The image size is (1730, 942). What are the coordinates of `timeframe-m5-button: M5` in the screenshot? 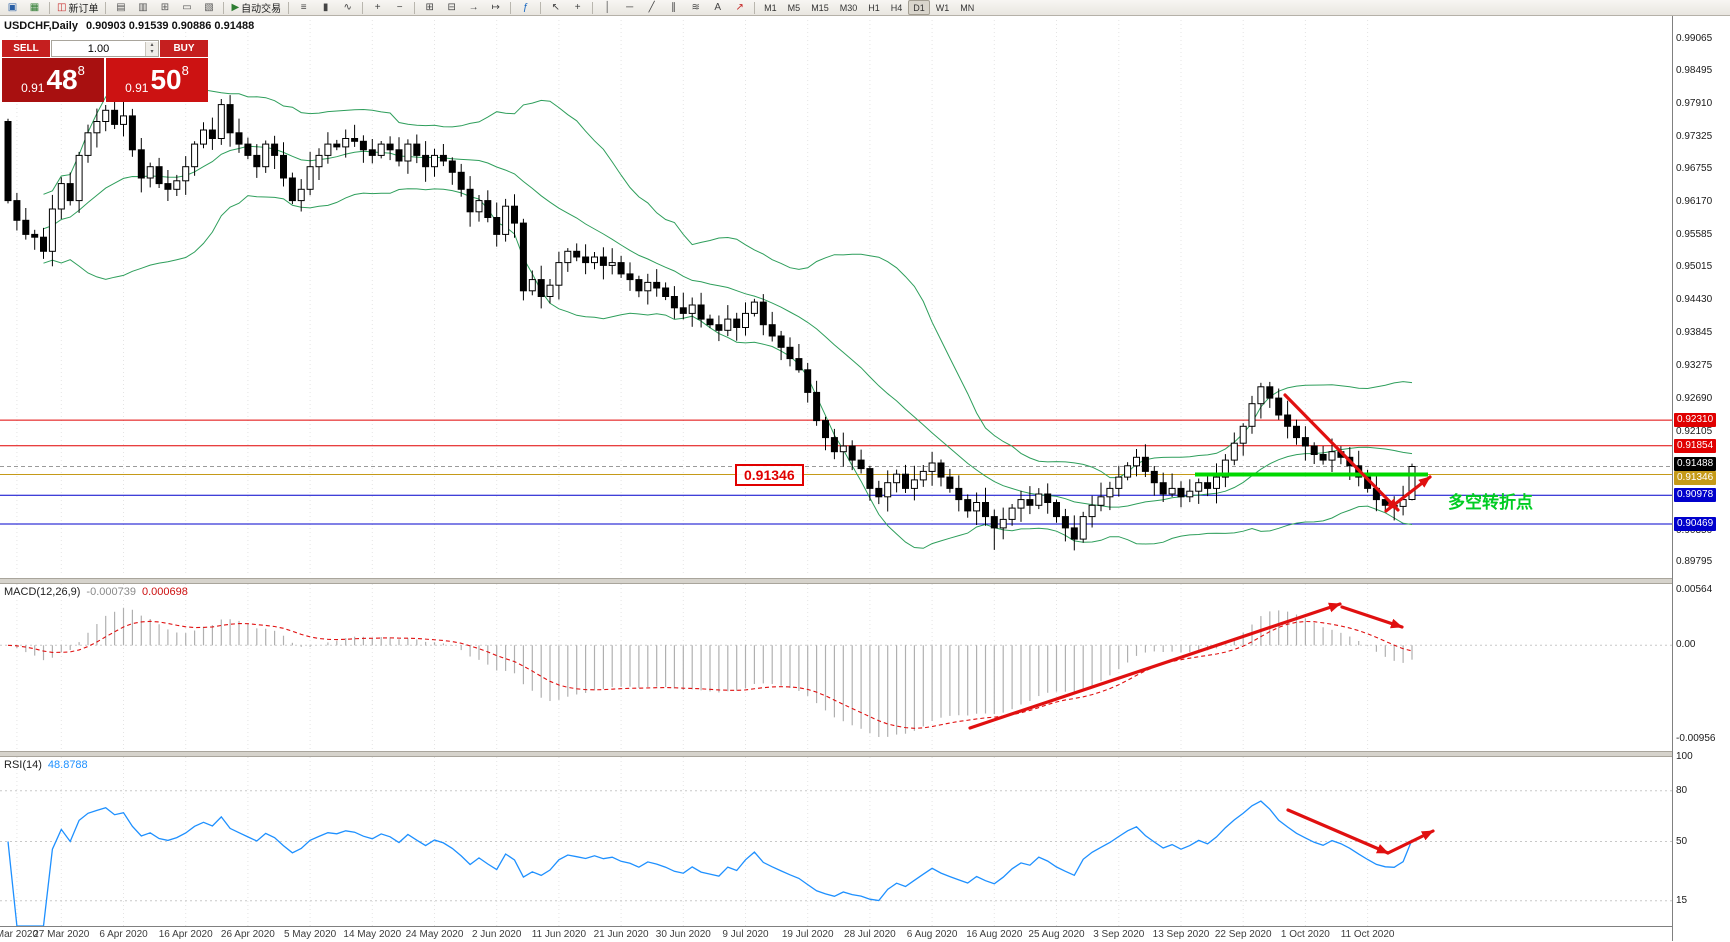 It's located at (794, 7).